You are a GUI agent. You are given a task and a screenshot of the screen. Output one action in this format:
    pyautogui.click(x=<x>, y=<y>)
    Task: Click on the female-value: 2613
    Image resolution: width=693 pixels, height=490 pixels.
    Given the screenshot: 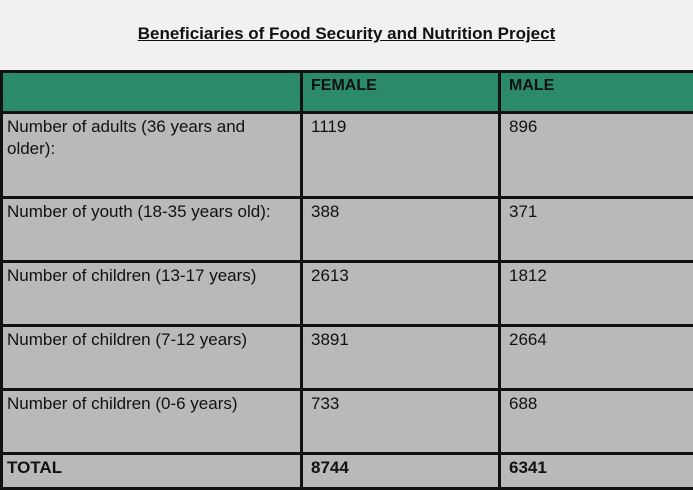 What is the action you would take?
    pyautogui.click(x=401, y=294)
    